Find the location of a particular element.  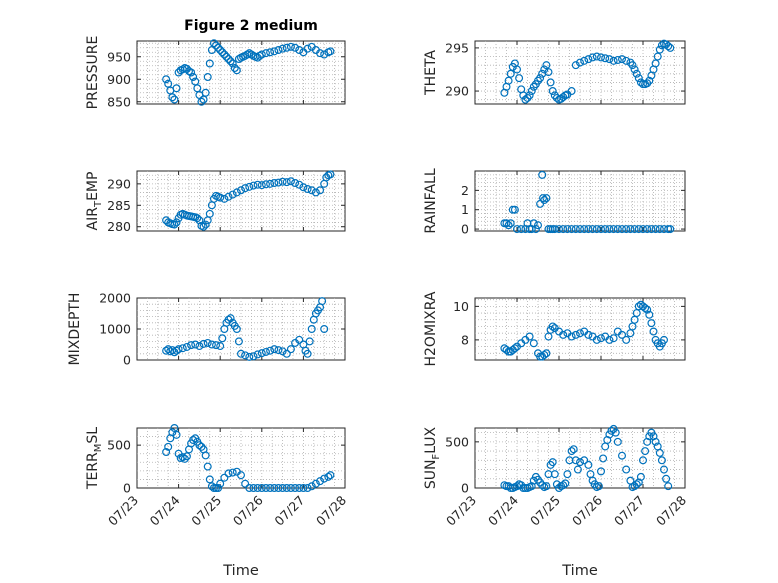

y-axis-label: THETA is located at coordinates (431, 73).